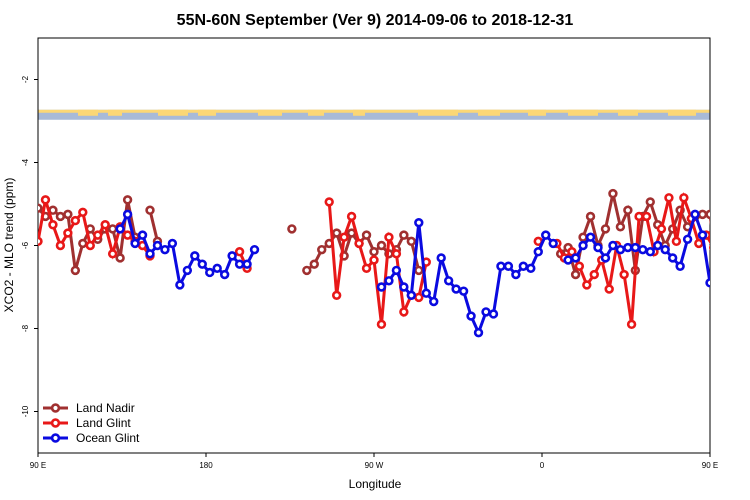 The image size is (750, 500). What do you see at coordinates (25, 162) in the screenshot?
I see `y-tick-label: -4` at bounding box center [25, 162].